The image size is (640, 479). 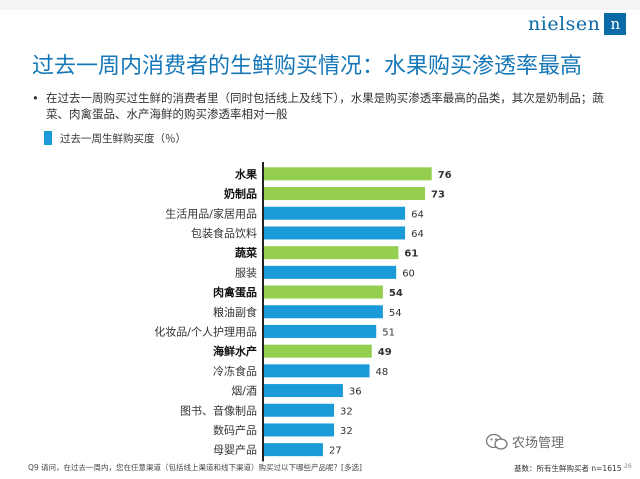 I want to click on watermark: 农场管理, so click(x=525, y=441).